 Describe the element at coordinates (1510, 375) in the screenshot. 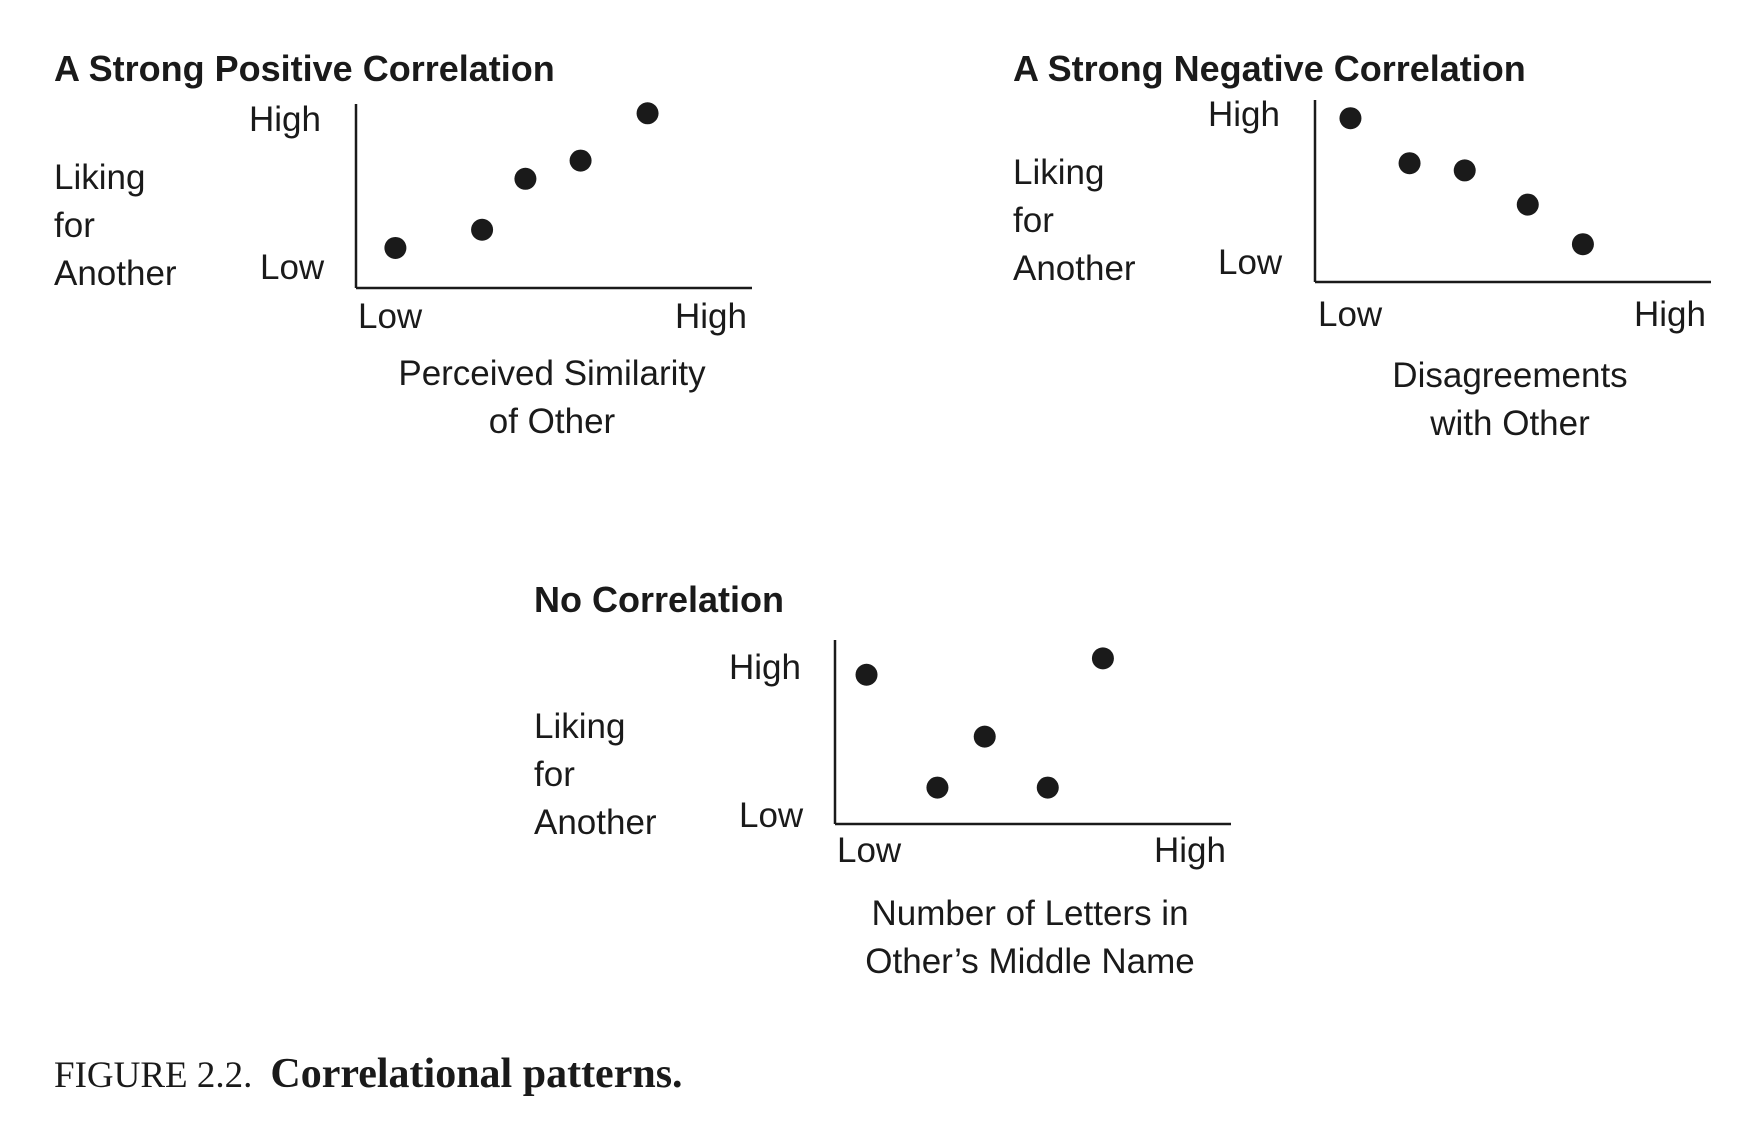

I see `x-axis-label-line-1: Disagreements` at that location.